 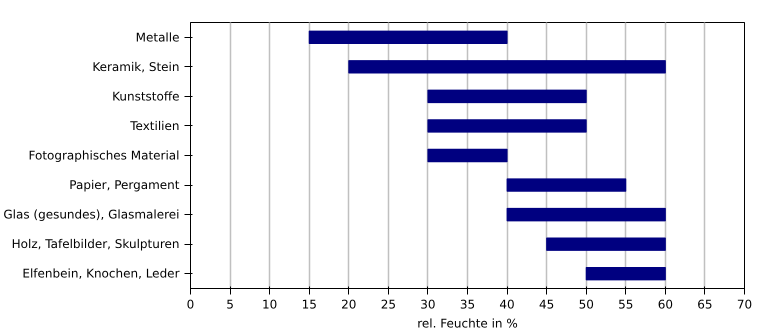 I want to click on y-tick-label: Keramik, Stein, so click(x=136, y=67).